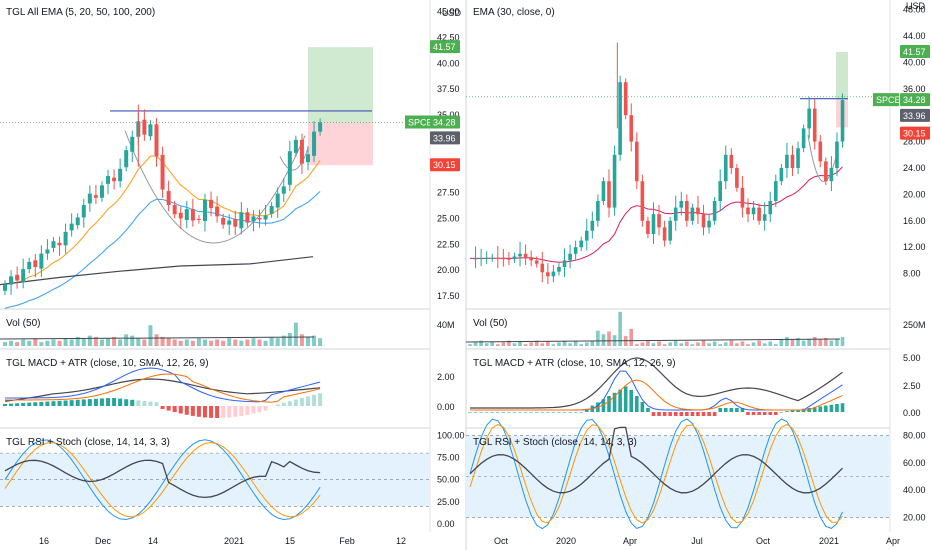 The width and height of the screenshot is (932, 550). I want to click on right-rsi-title: TGL RSI + Stoch (close, 14, 14, 3, 3), so click(555, 442).